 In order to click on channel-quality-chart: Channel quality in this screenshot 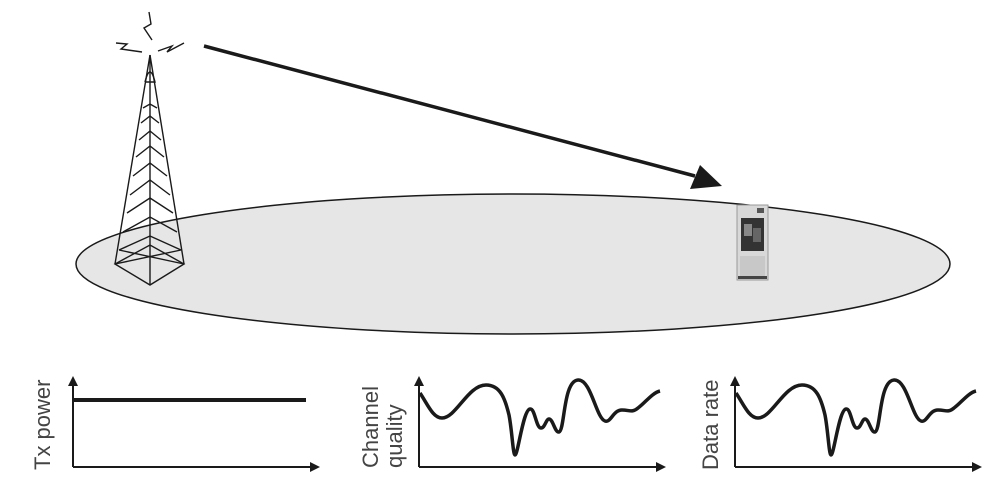, I will do `click(512, 424)`.